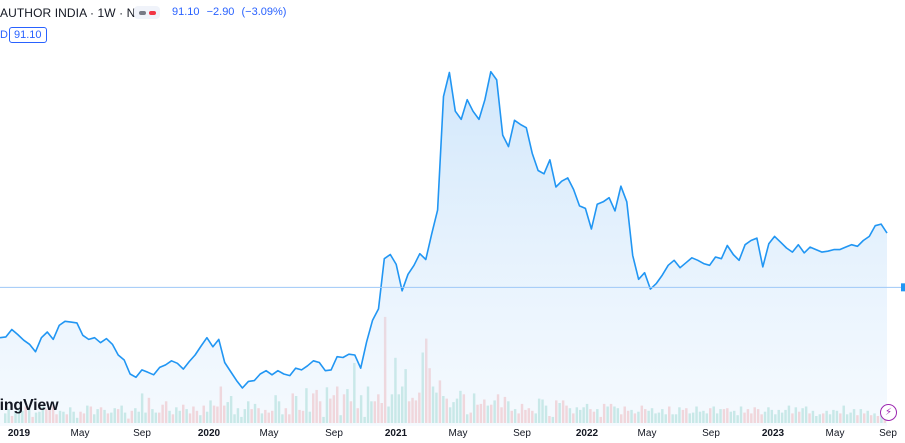  What do you see at coordinates (186, 12) in the screenshot?
I see `last-price: 91.10` at bounding box center [186, 12].